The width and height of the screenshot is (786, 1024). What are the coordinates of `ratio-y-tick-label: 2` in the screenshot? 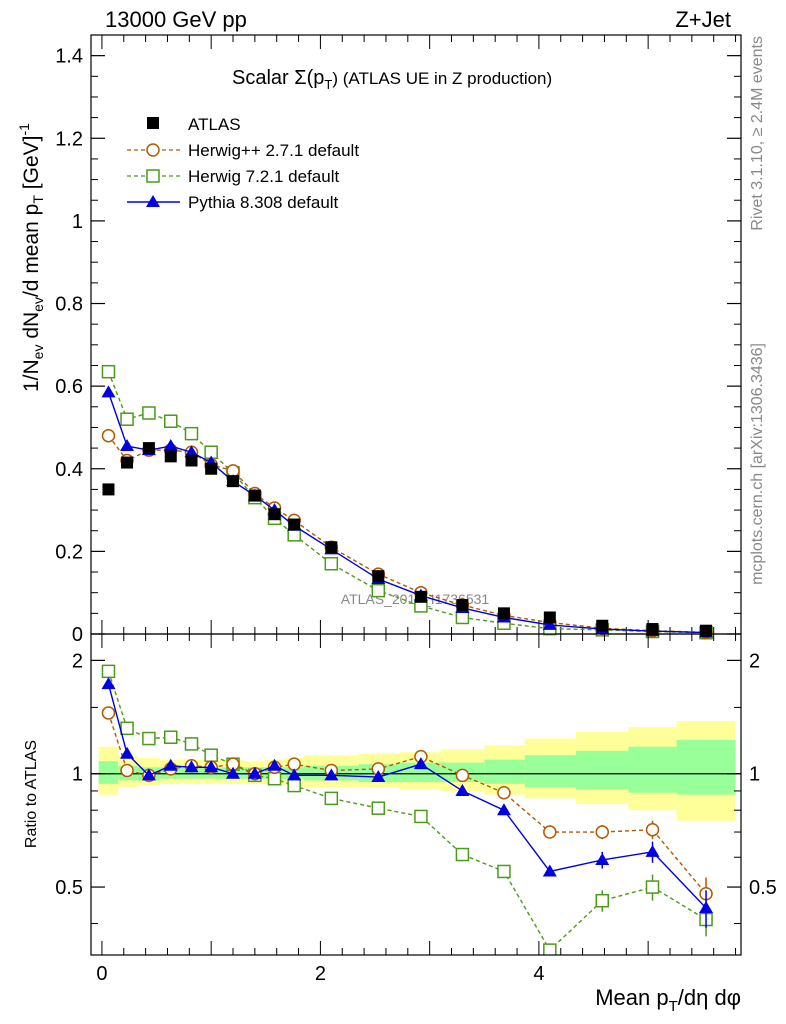 It's located at (77, 661).